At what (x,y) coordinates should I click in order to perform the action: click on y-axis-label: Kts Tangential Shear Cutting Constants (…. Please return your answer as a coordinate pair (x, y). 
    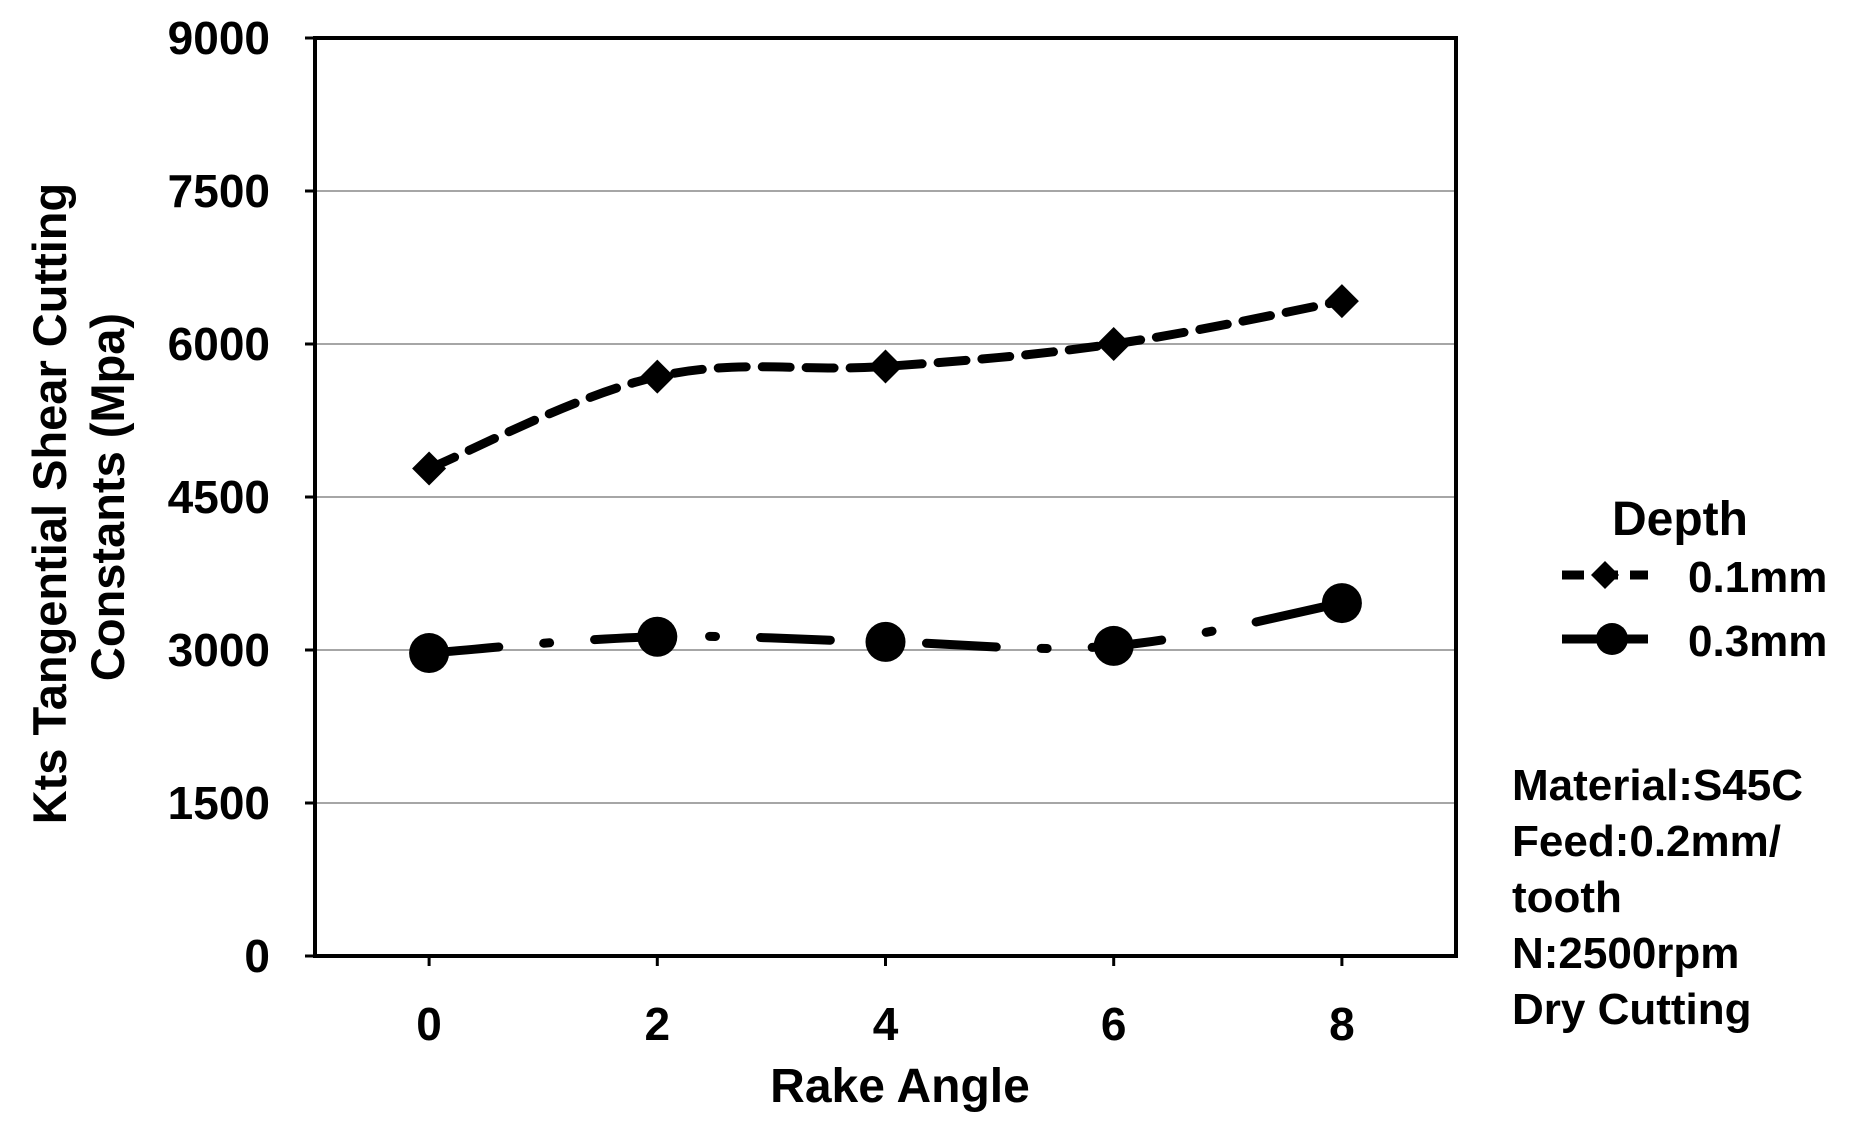
    Looking at the image, I should click on (78, 497).